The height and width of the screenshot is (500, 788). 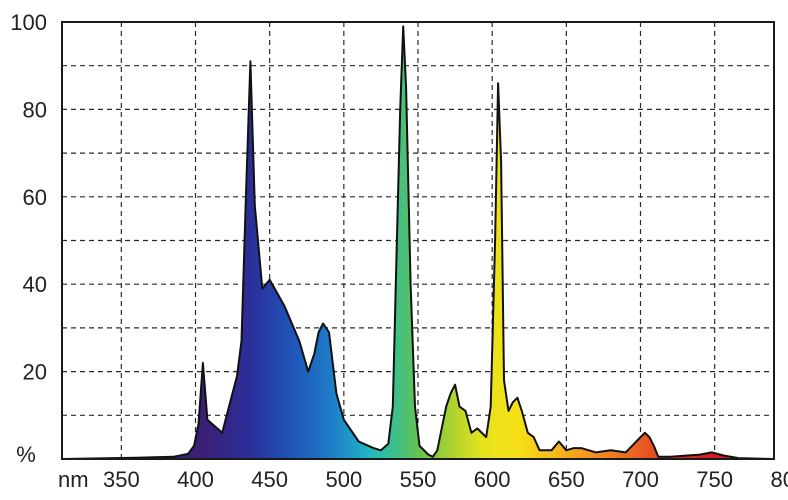 I want to click on x-tick-label-650: 650, so click(x=566, y=479).